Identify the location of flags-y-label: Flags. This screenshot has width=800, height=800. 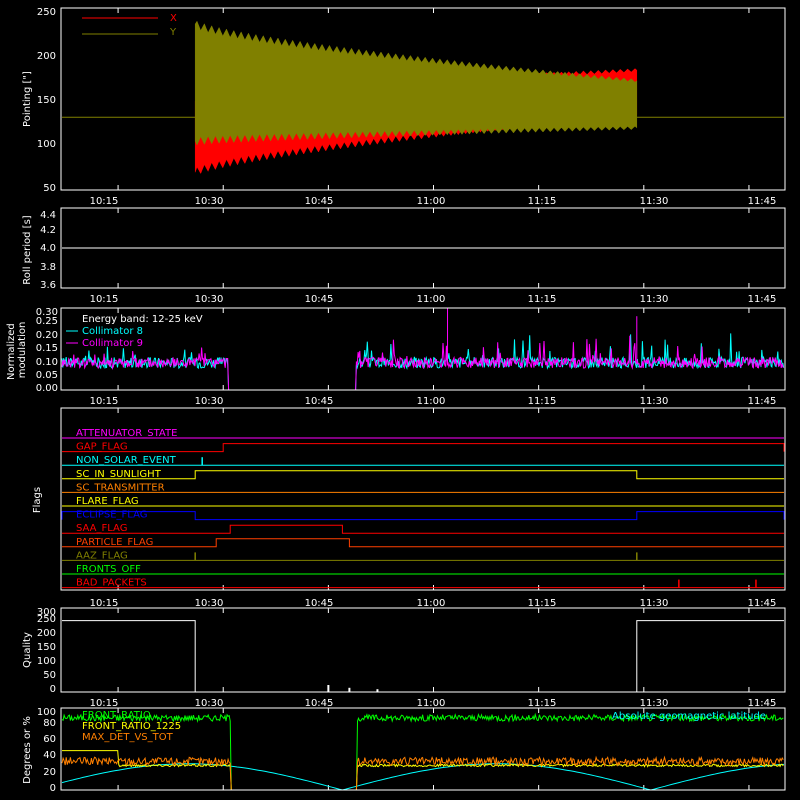
(37, 500).